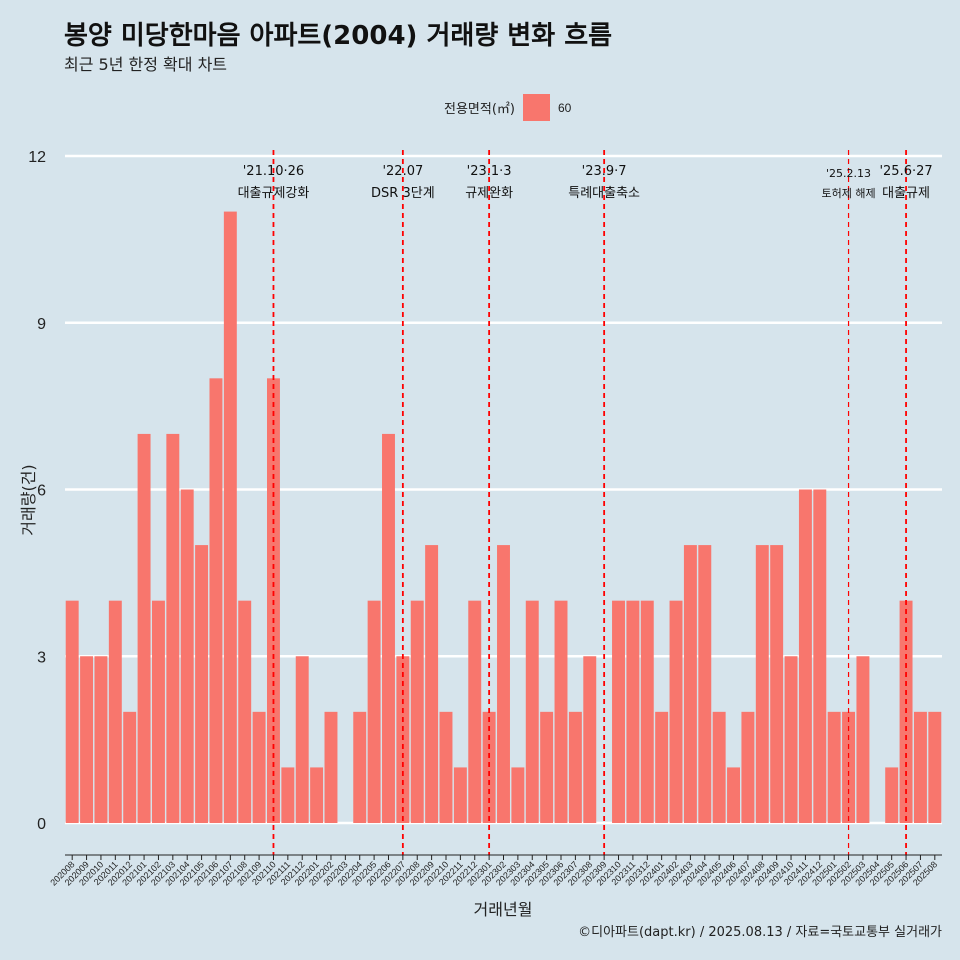  I want to click on chart-title: 봉양 미당한마음 아파트(2004) 거래량 변화 흐름, so click(338, 36).